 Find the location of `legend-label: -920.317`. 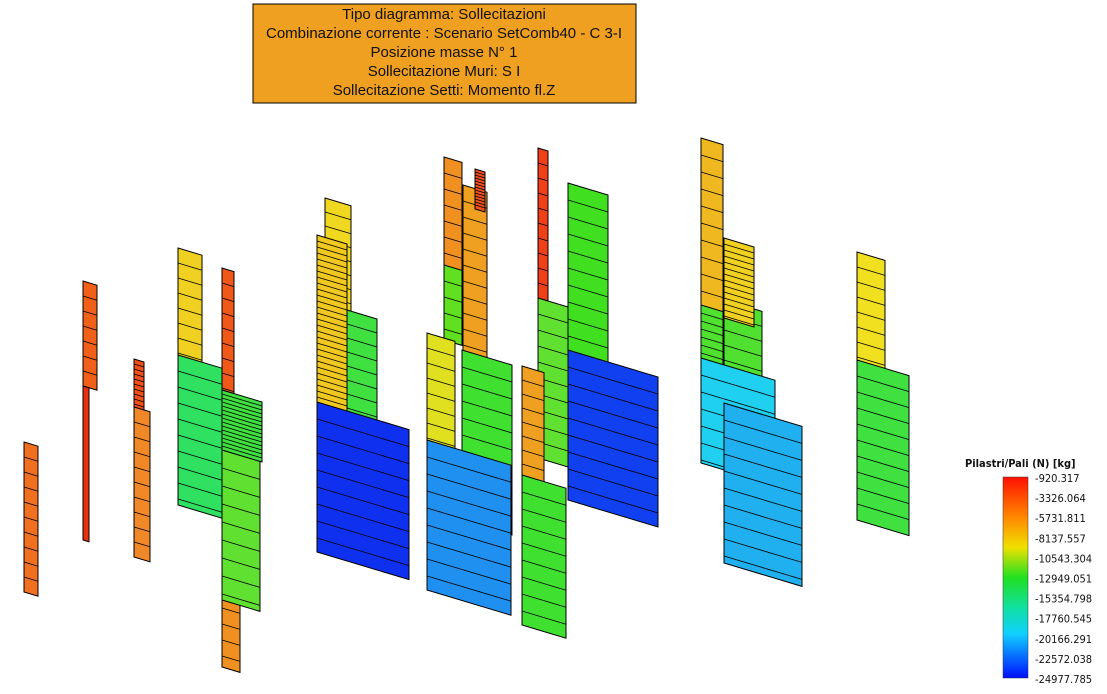

legend-label: -920.317 is located at coordinates (1057, 478).